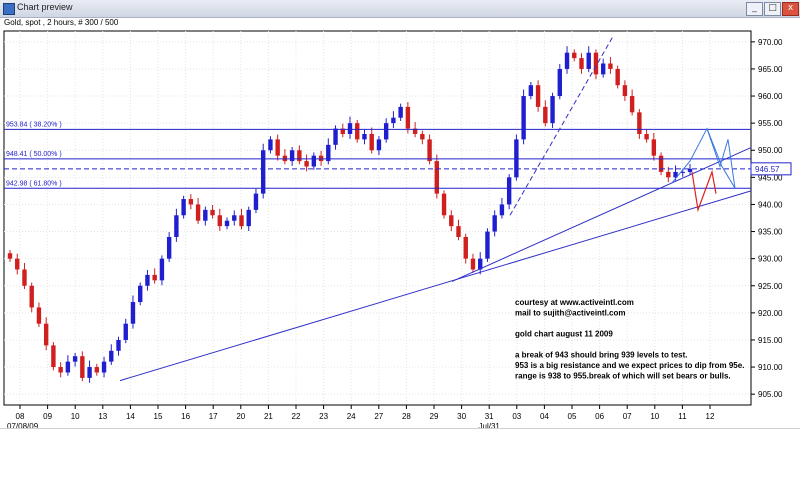  What do you see at coordinates (268, 416) in the screenshot?
I see `time-tick-label: 21` at bounding box center [268, 416].